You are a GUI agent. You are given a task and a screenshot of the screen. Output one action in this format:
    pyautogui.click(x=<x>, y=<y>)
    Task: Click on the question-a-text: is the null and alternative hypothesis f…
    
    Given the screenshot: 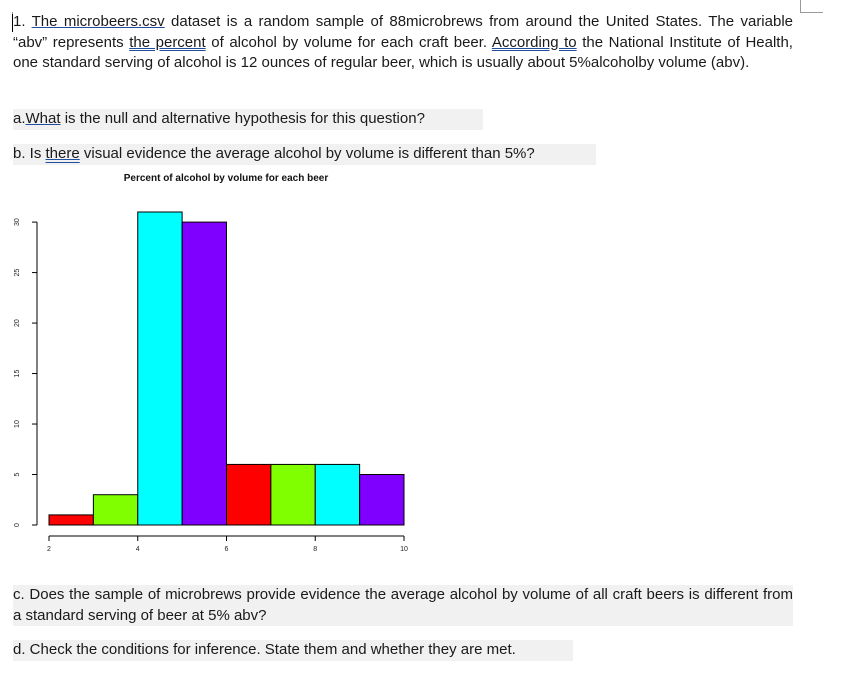 What is the action you would take?
    pyautogui.click(x=242, y=118)
    